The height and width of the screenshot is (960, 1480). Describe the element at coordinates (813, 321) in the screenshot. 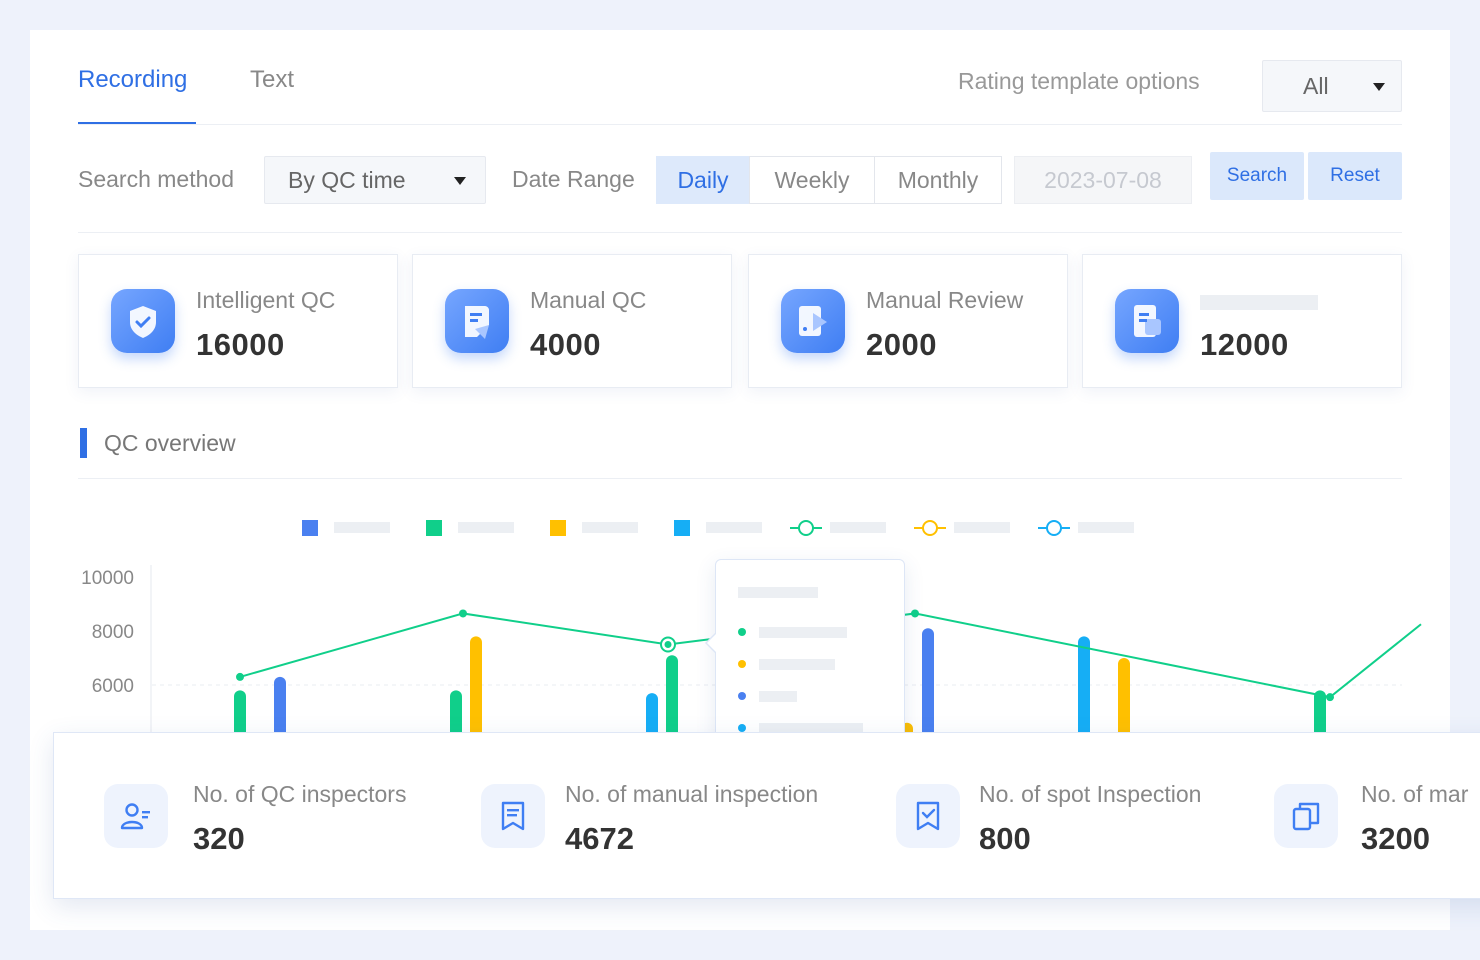

I see `review-play-icon` at that location.